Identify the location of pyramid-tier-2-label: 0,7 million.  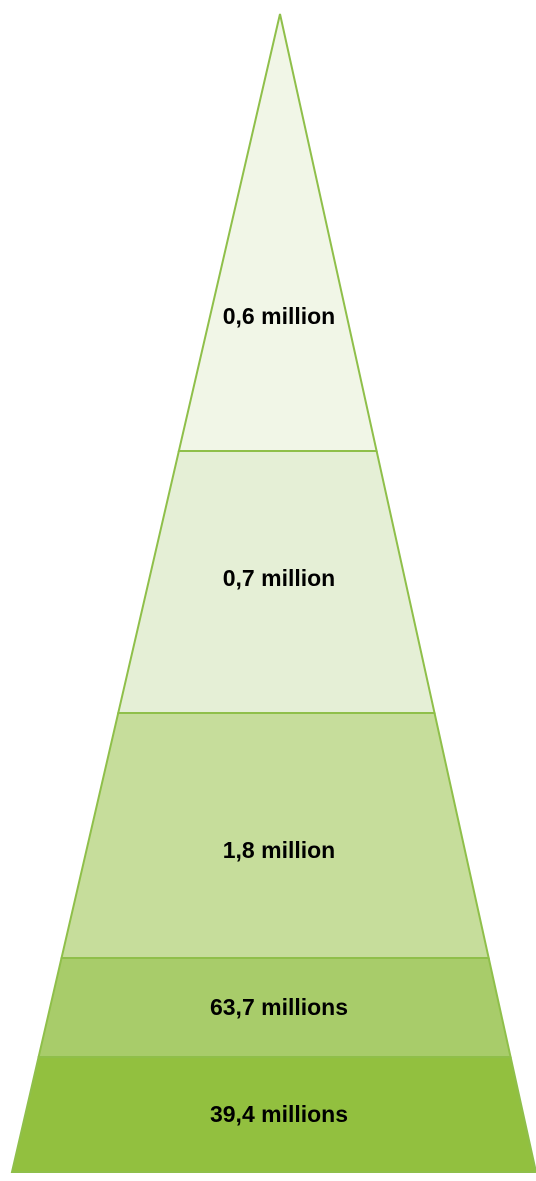
(279, 578).